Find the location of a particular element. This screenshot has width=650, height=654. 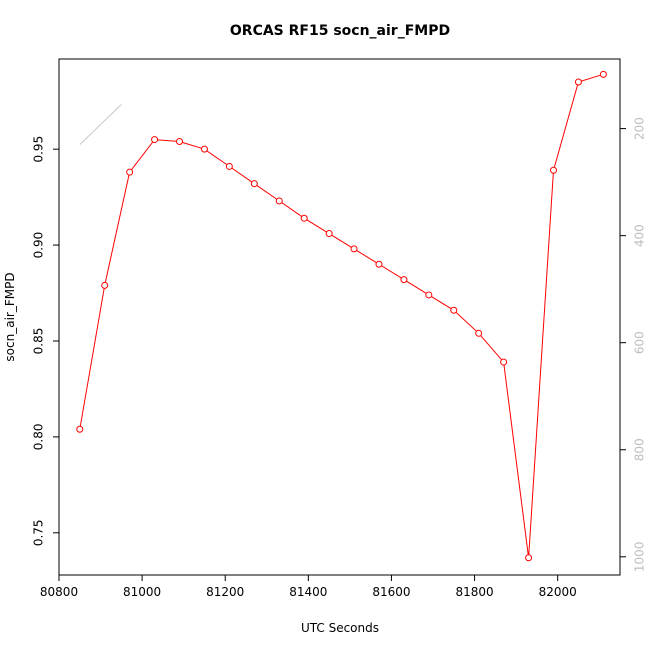

x-axis: 80800 81000 81200 81400 81600 81800 82000 is located at coordinates (308, 587).